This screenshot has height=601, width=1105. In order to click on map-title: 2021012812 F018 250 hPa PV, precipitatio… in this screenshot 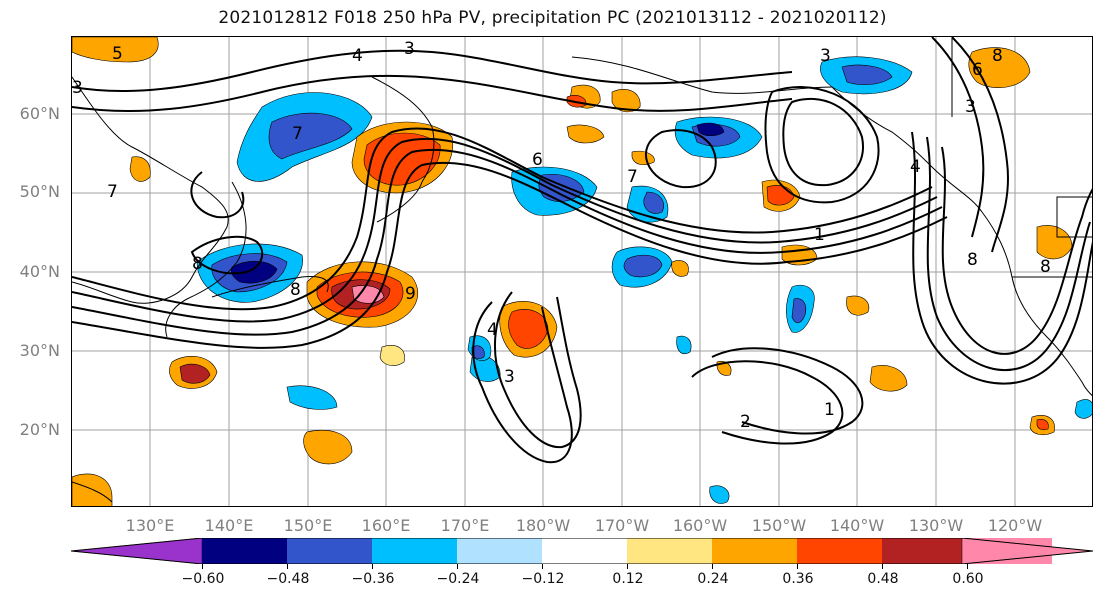, I will do `click(552, 18)`.